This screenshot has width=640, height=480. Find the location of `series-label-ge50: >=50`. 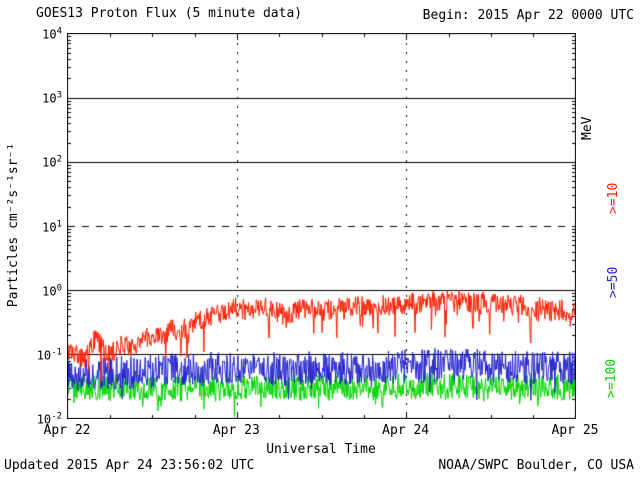

series-label-ge50: >=50 is located at coordinates (613, 282).